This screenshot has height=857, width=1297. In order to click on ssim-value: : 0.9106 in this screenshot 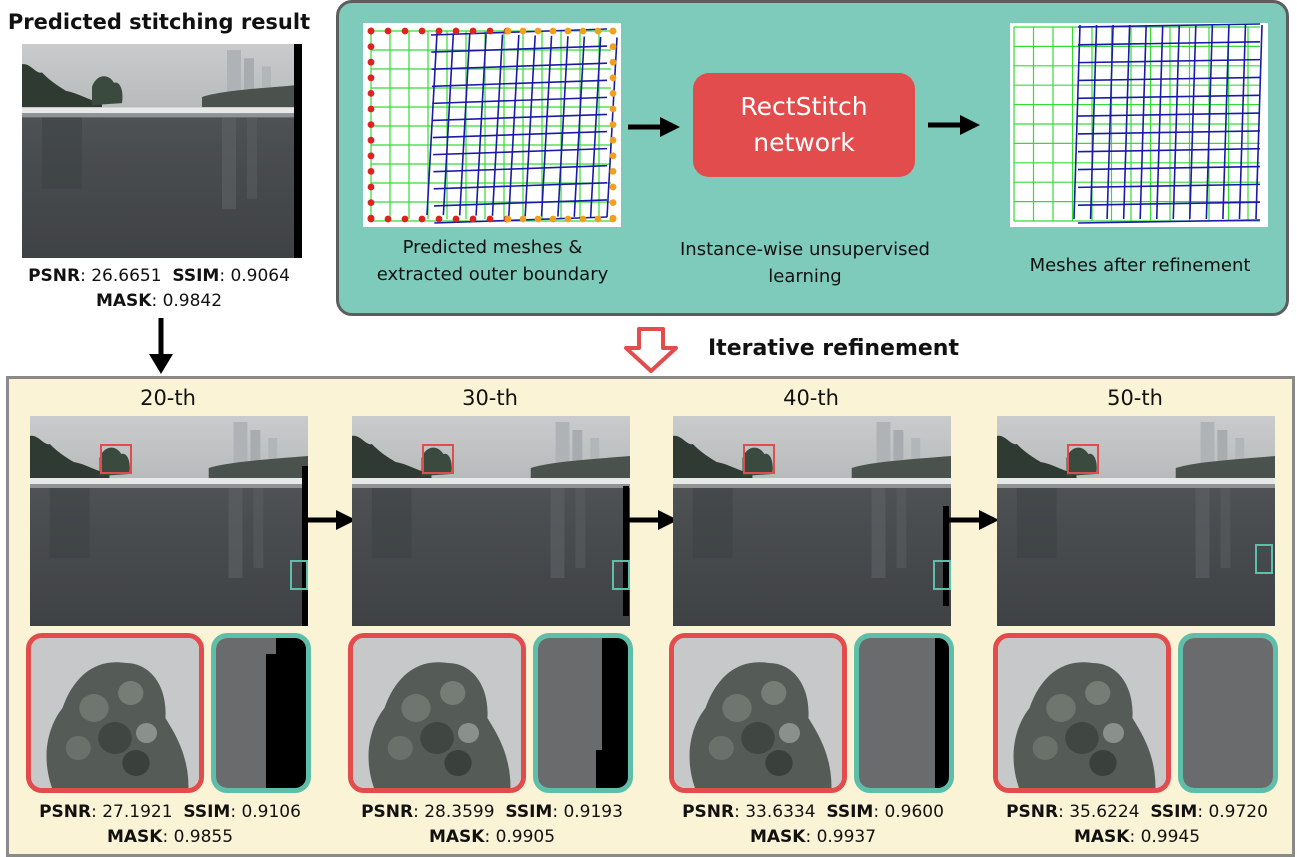, I will do `click(265, 812)`.